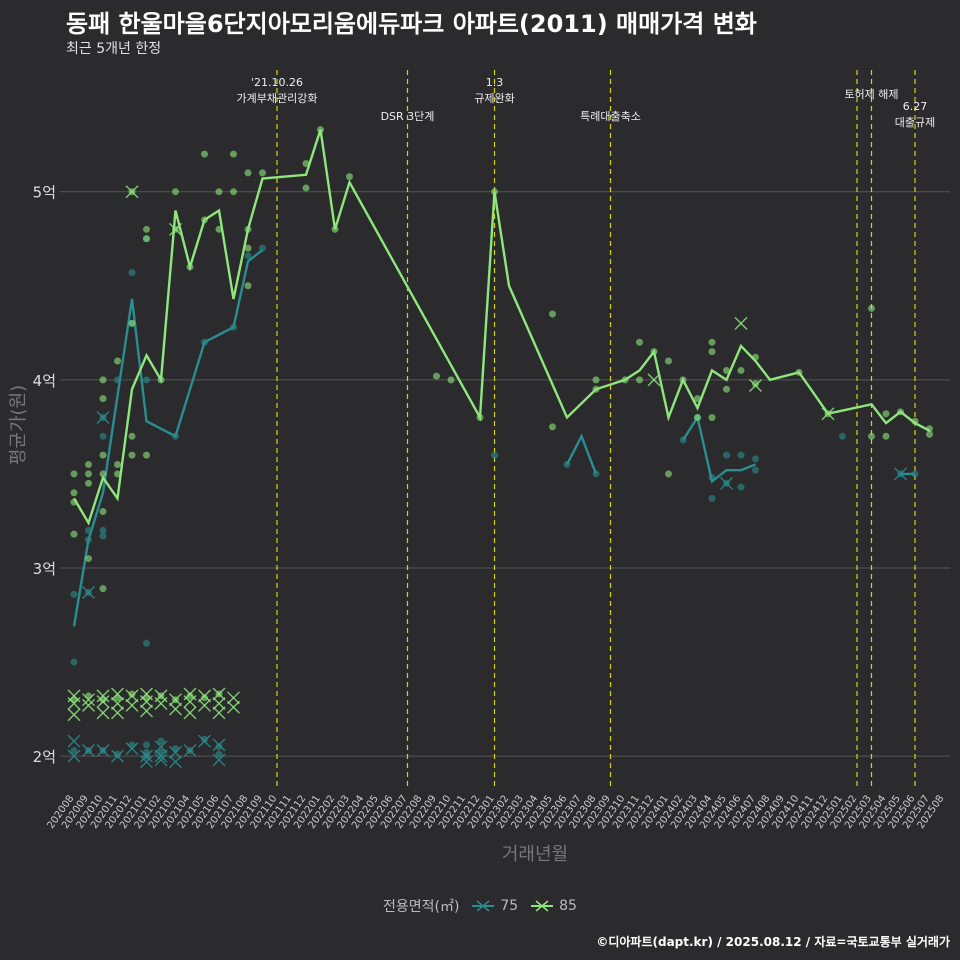  I want to click on legend: 전용면적(㎡) 75 85, so click(480, 906).